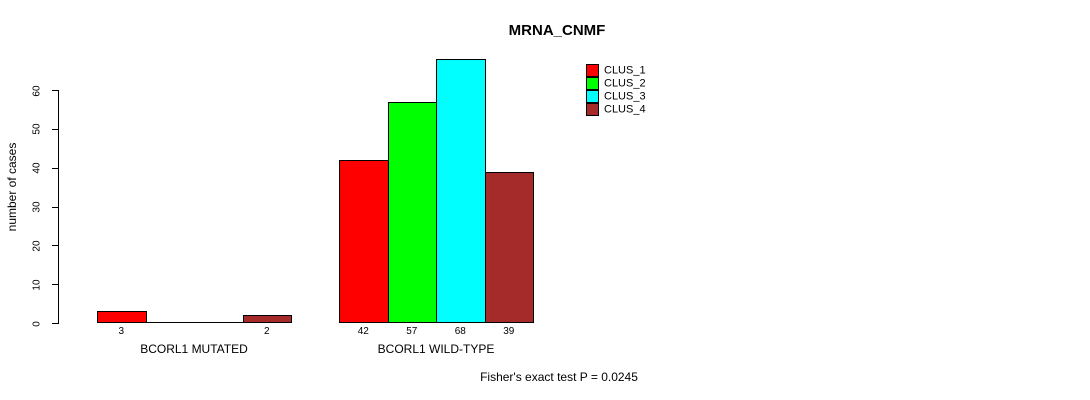 The height and width of the screenshot is (400, 1090). I want to click on legend-item-clus-1: CLUS_1, so click(616, 70).